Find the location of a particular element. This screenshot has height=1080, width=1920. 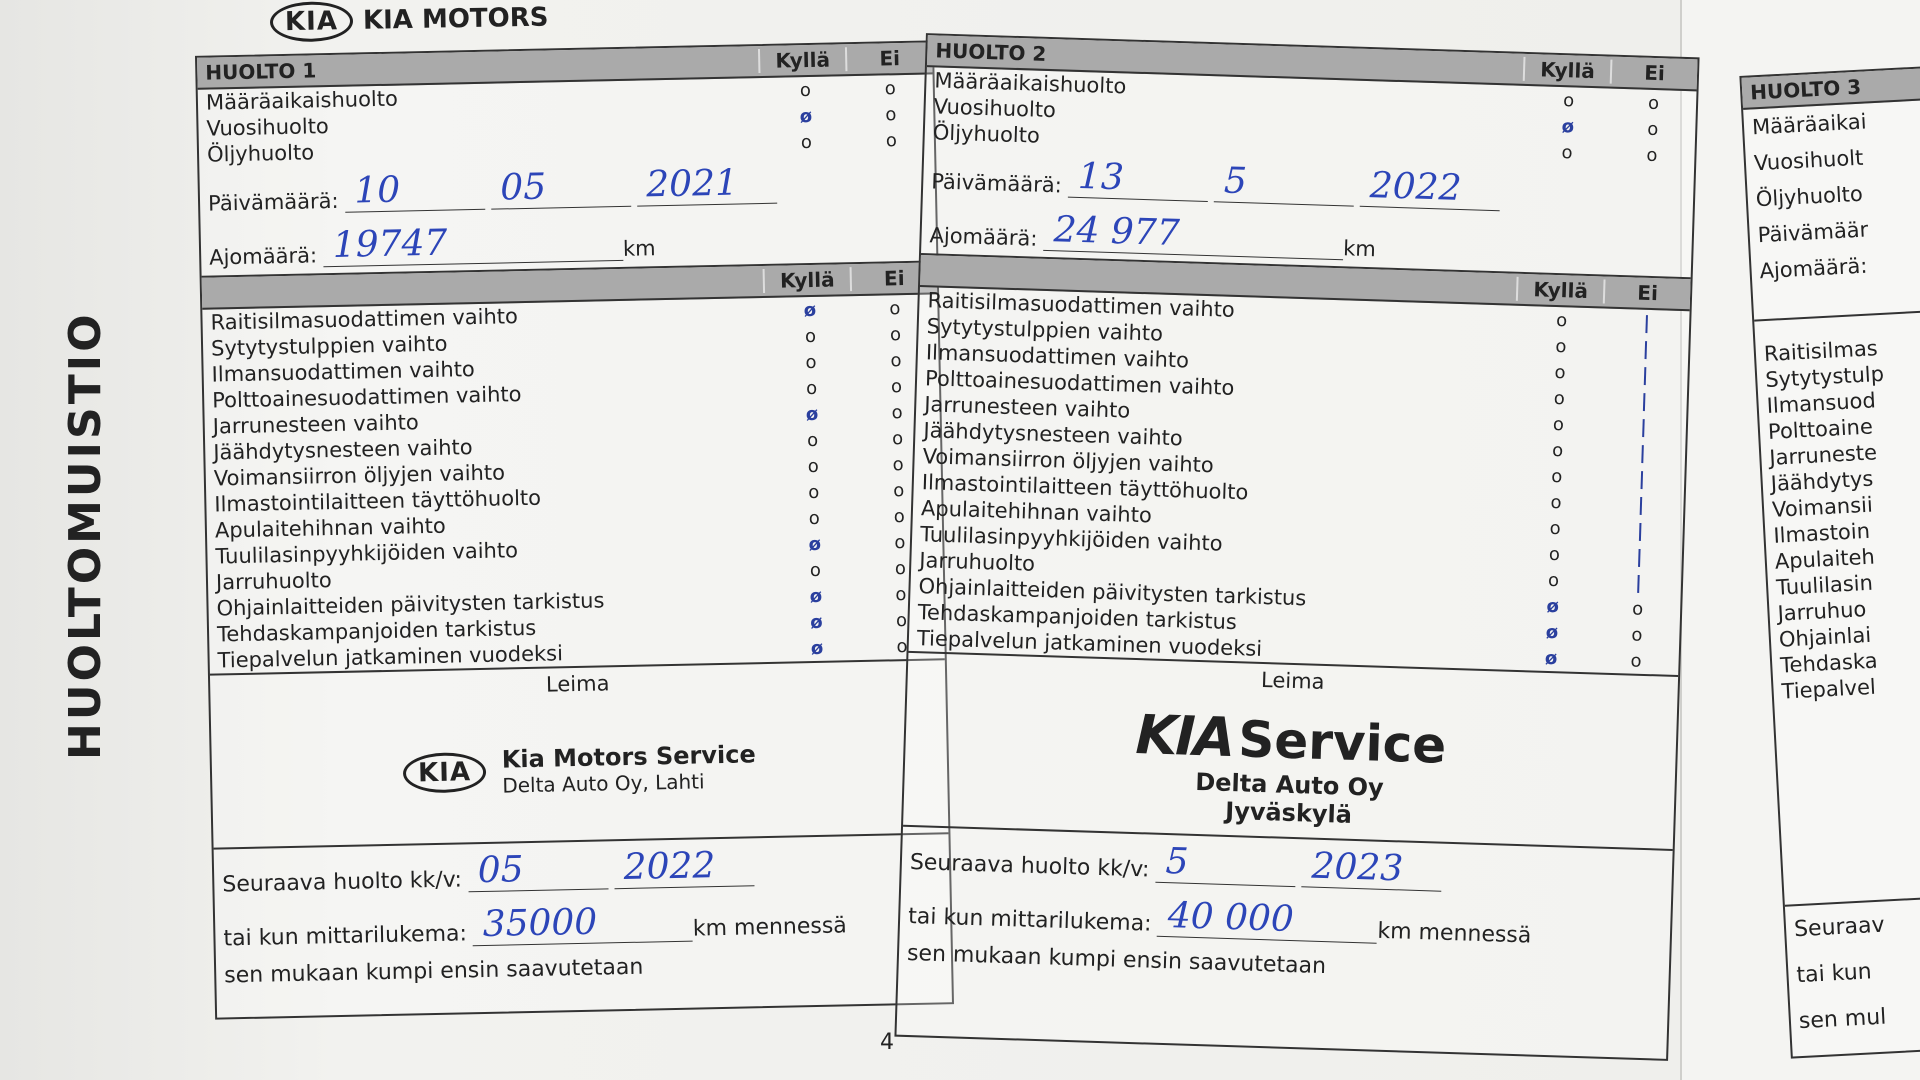

handwritten-next-month: 5 is located at coordinates (1225, 864).